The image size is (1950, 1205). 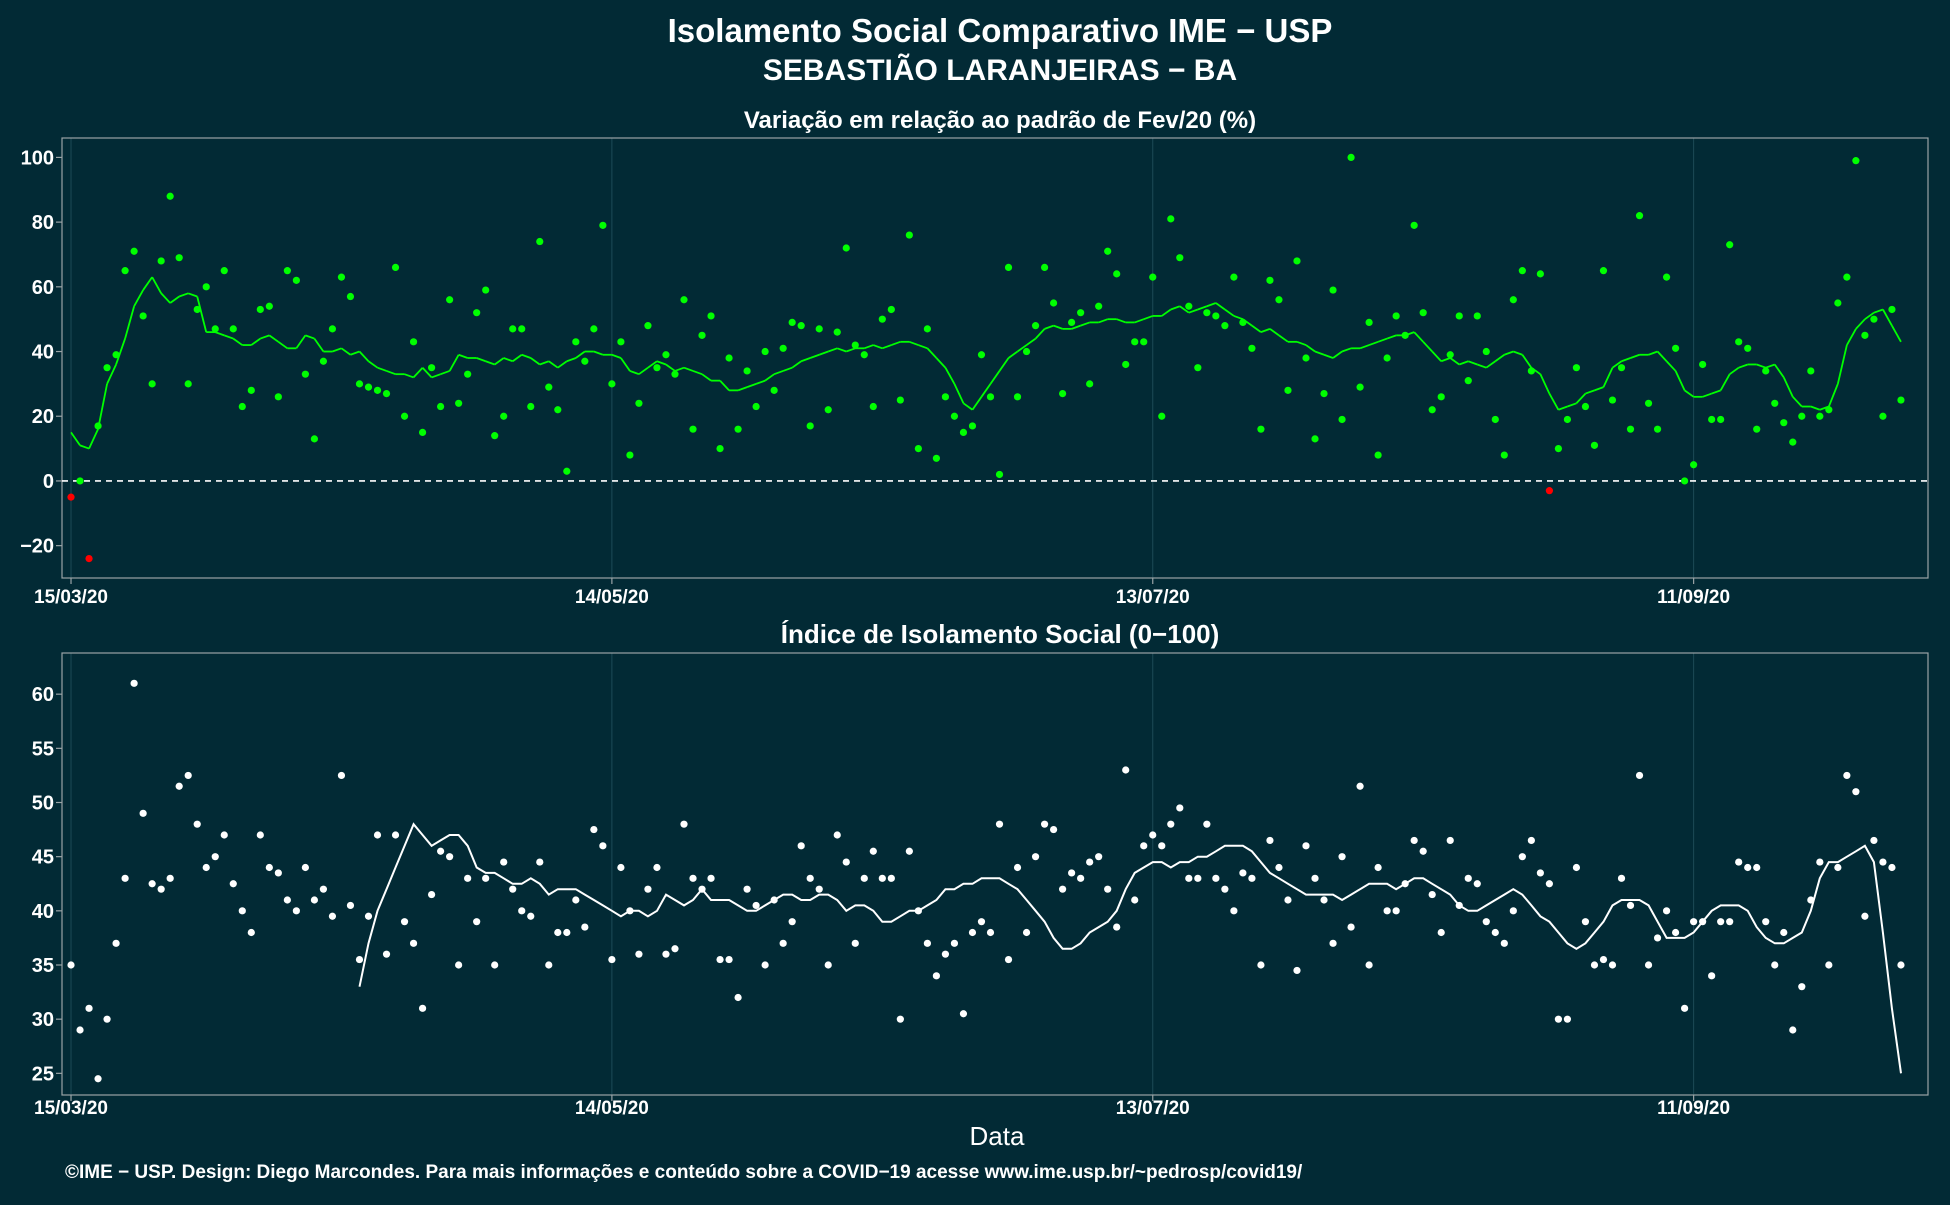 I want to click on chart-title: Isolamento Social Comparativo IME − USP, so click(x=1000, y=30).